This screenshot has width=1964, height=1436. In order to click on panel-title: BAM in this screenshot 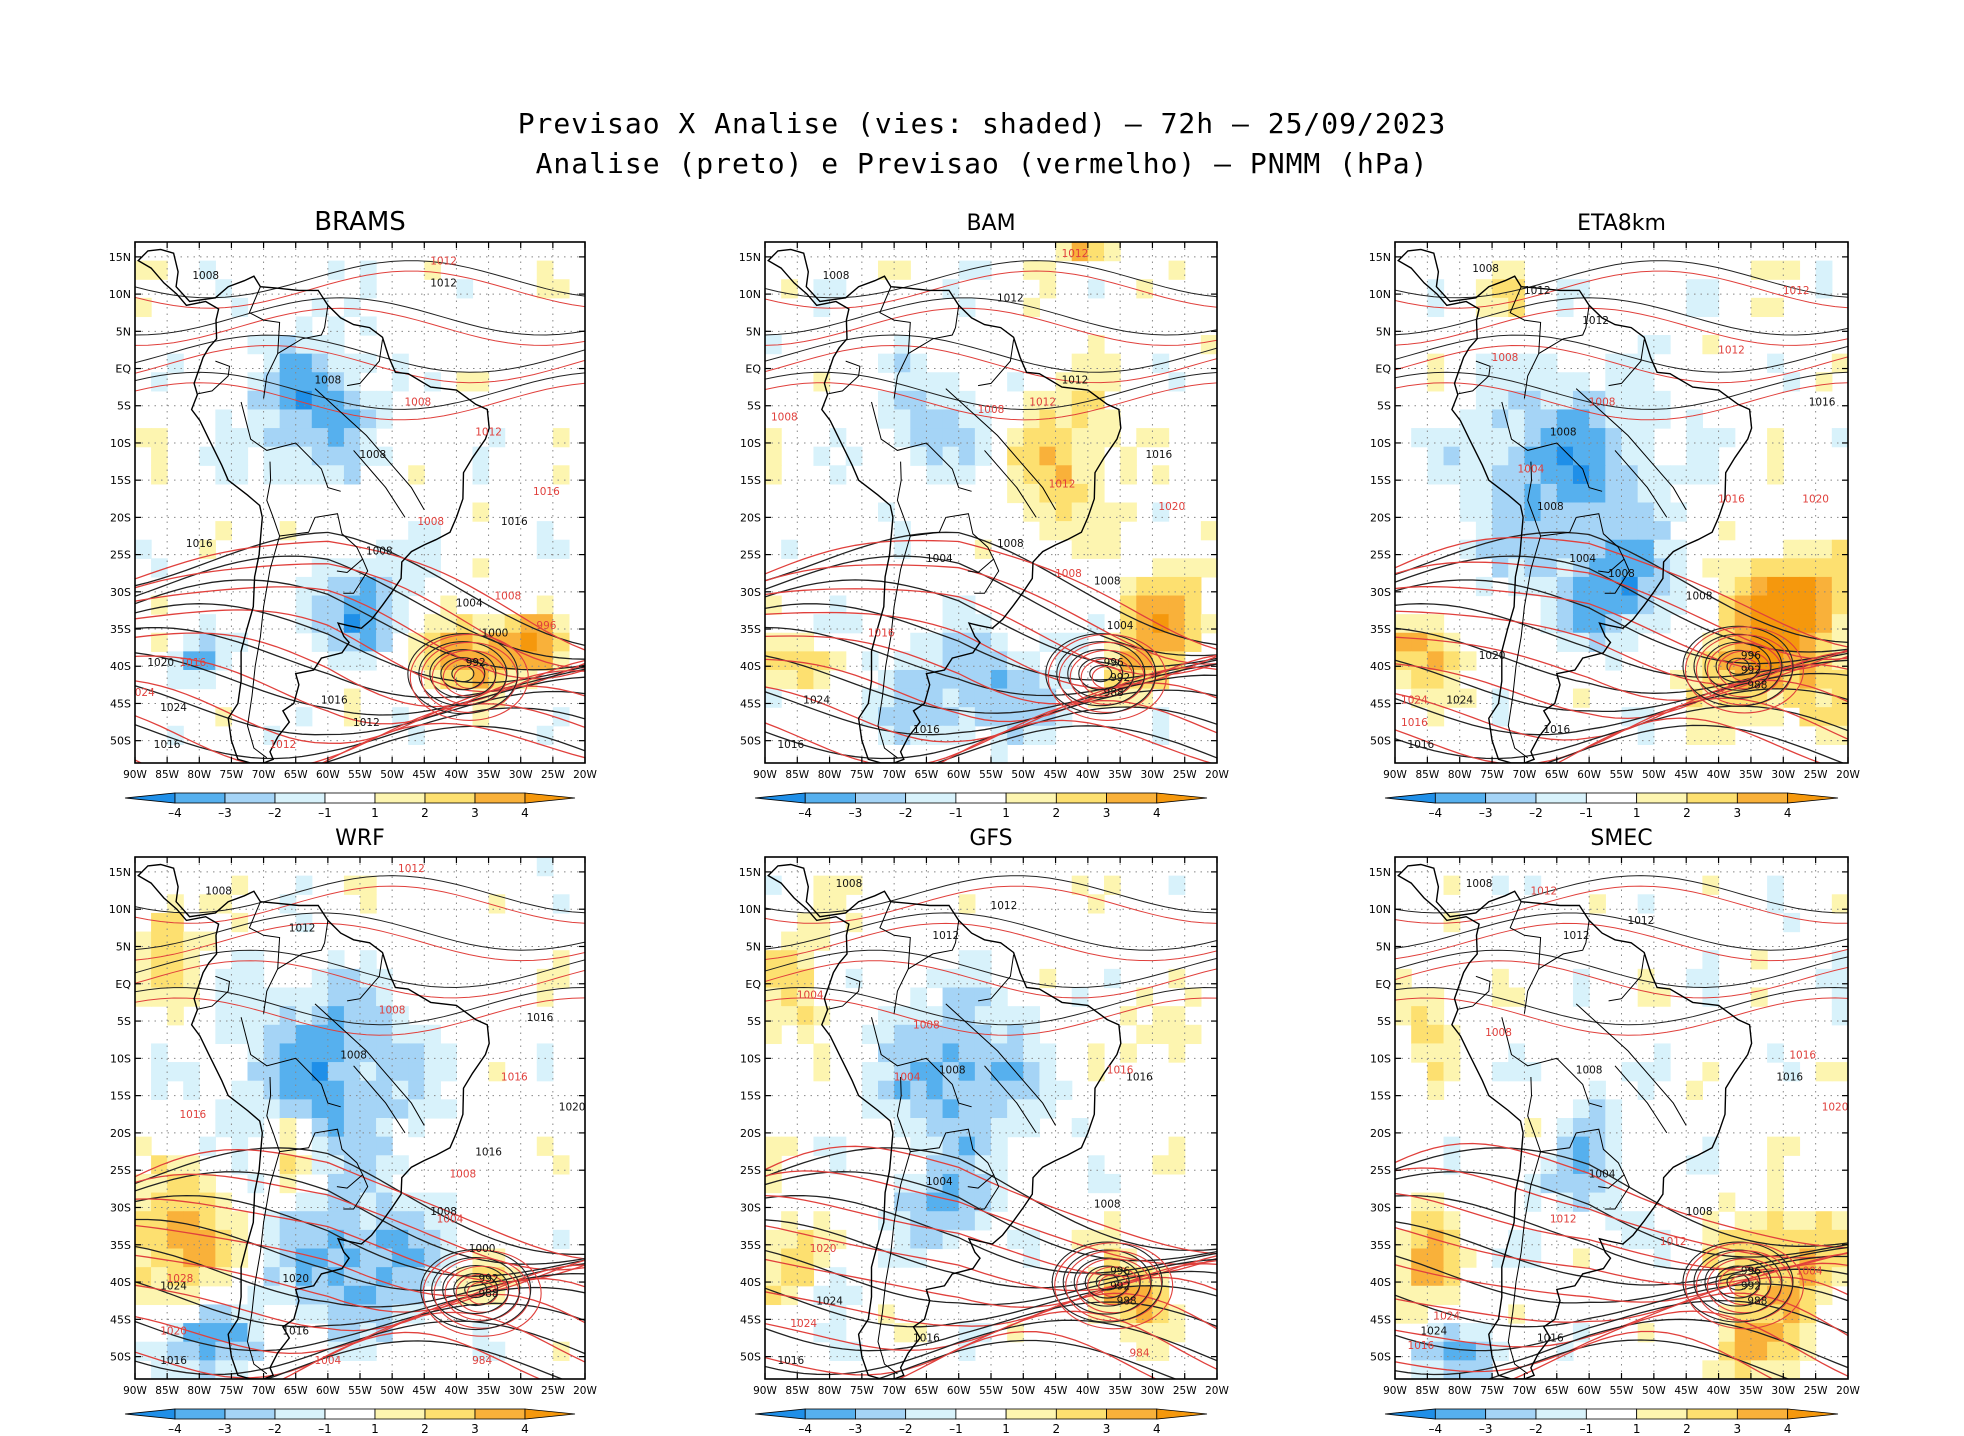, I will do `click(990, 223)`.